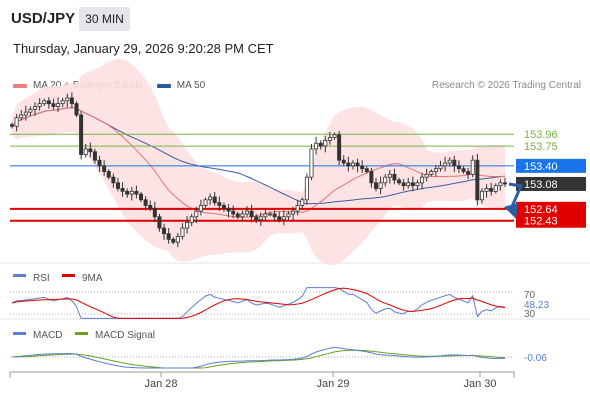 The image size is (590, 400). I want to click on rsi-level-label-30: 30, so click(530, 314).